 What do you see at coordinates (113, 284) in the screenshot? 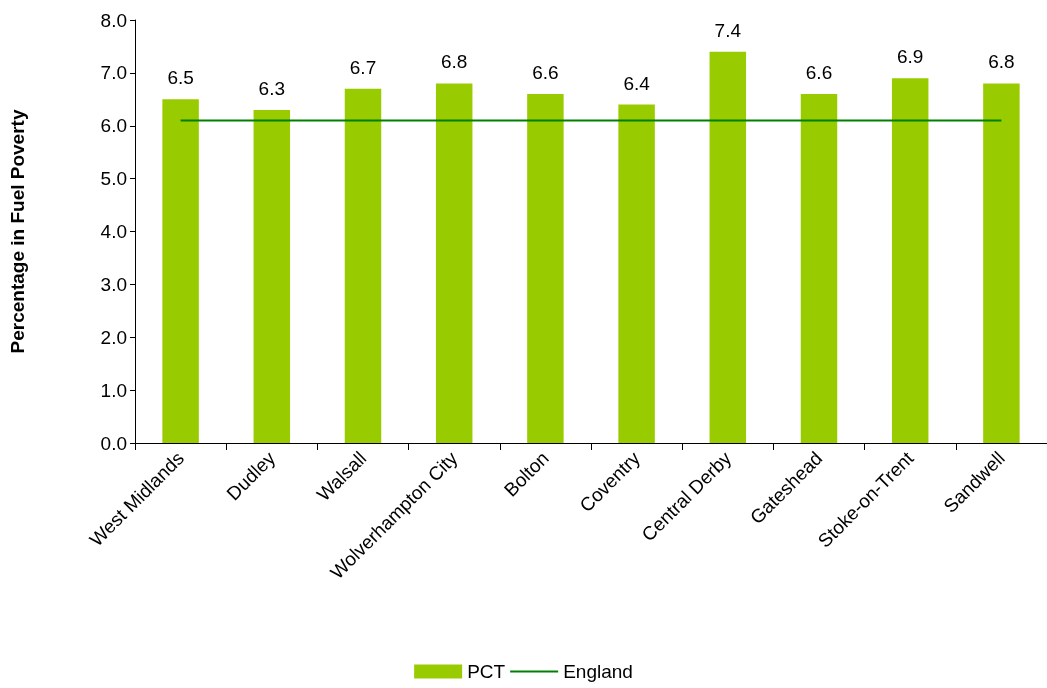
I see `y-tick-label: 3.0` at bounding box center [113, 284].